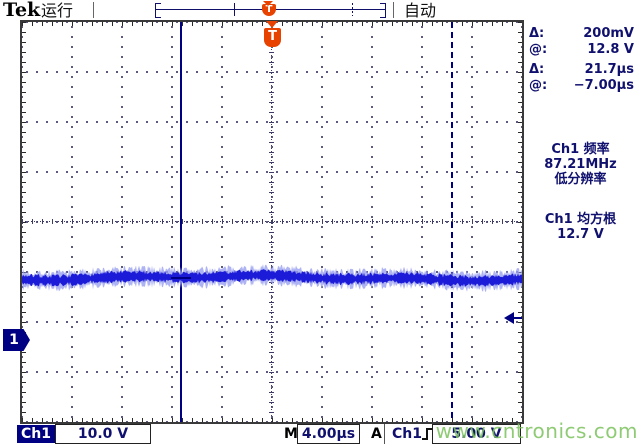  I want to click on cursor-time-readout: Δ: 21.7µs @: −7.00µs, so click(580, 78).